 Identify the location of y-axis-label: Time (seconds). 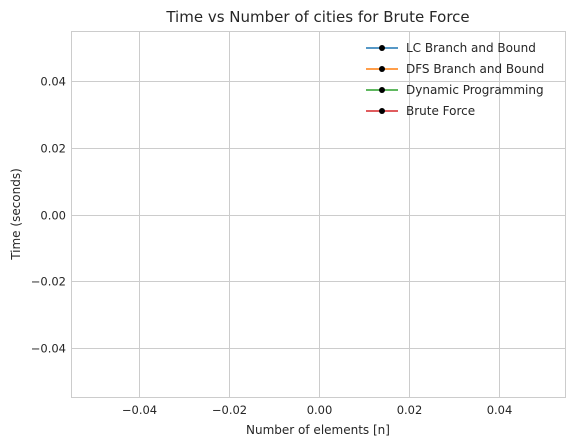
(16, 214).